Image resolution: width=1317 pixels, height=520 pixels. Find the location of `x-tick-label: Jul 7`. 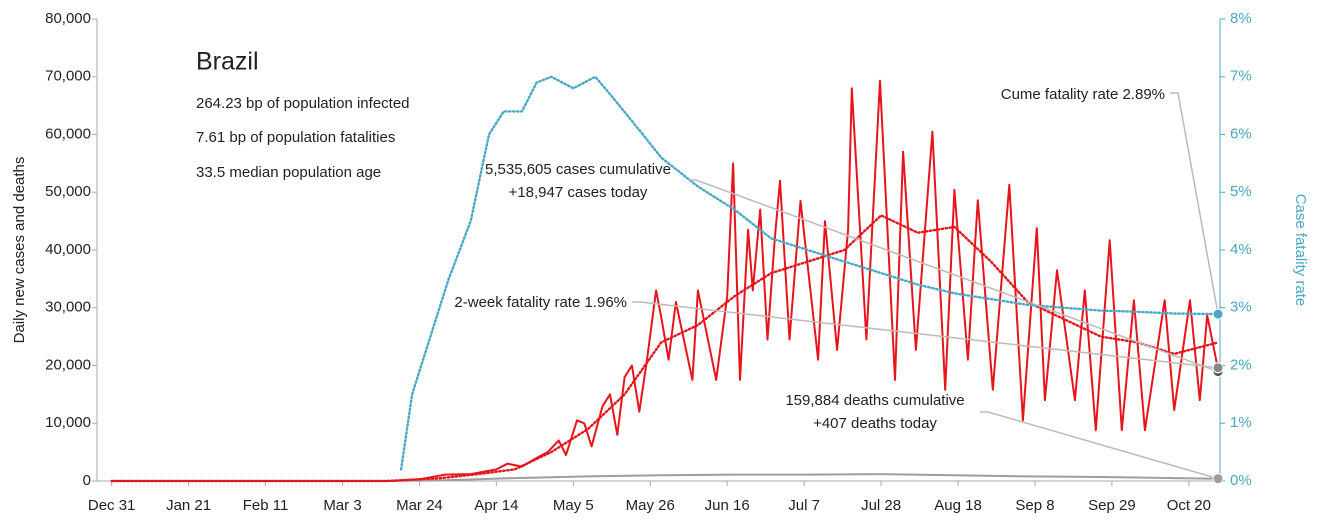

x-tick-label: Jul 7 is located at coordinates (804, 505).